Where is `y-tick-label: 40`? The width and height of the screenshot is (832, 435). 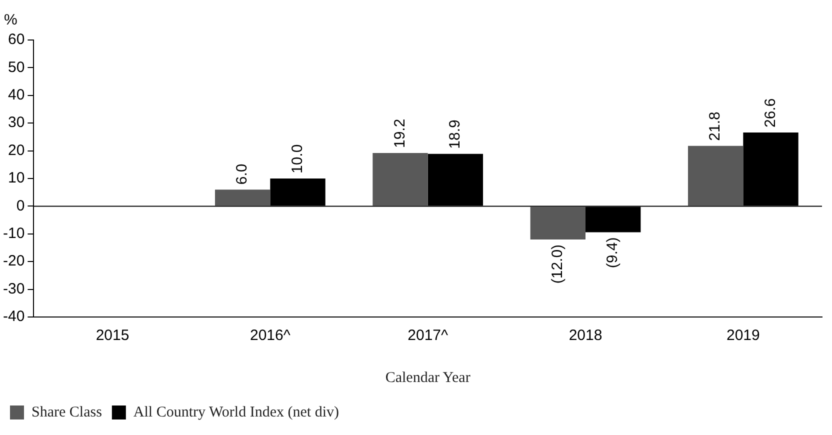
y-tick-label: 40 is located at coordinates (16, 95).